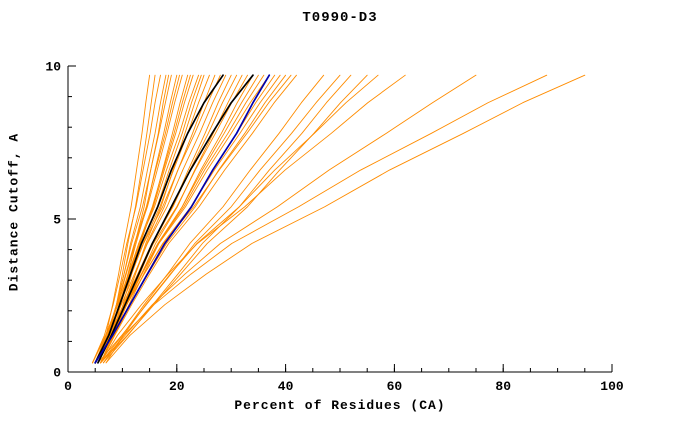 The image size is (680, 440). What do you see at coordinates (286, 386) in the screenshot?
I see `x-tick-label: 40` at bounding box center [286, 386].